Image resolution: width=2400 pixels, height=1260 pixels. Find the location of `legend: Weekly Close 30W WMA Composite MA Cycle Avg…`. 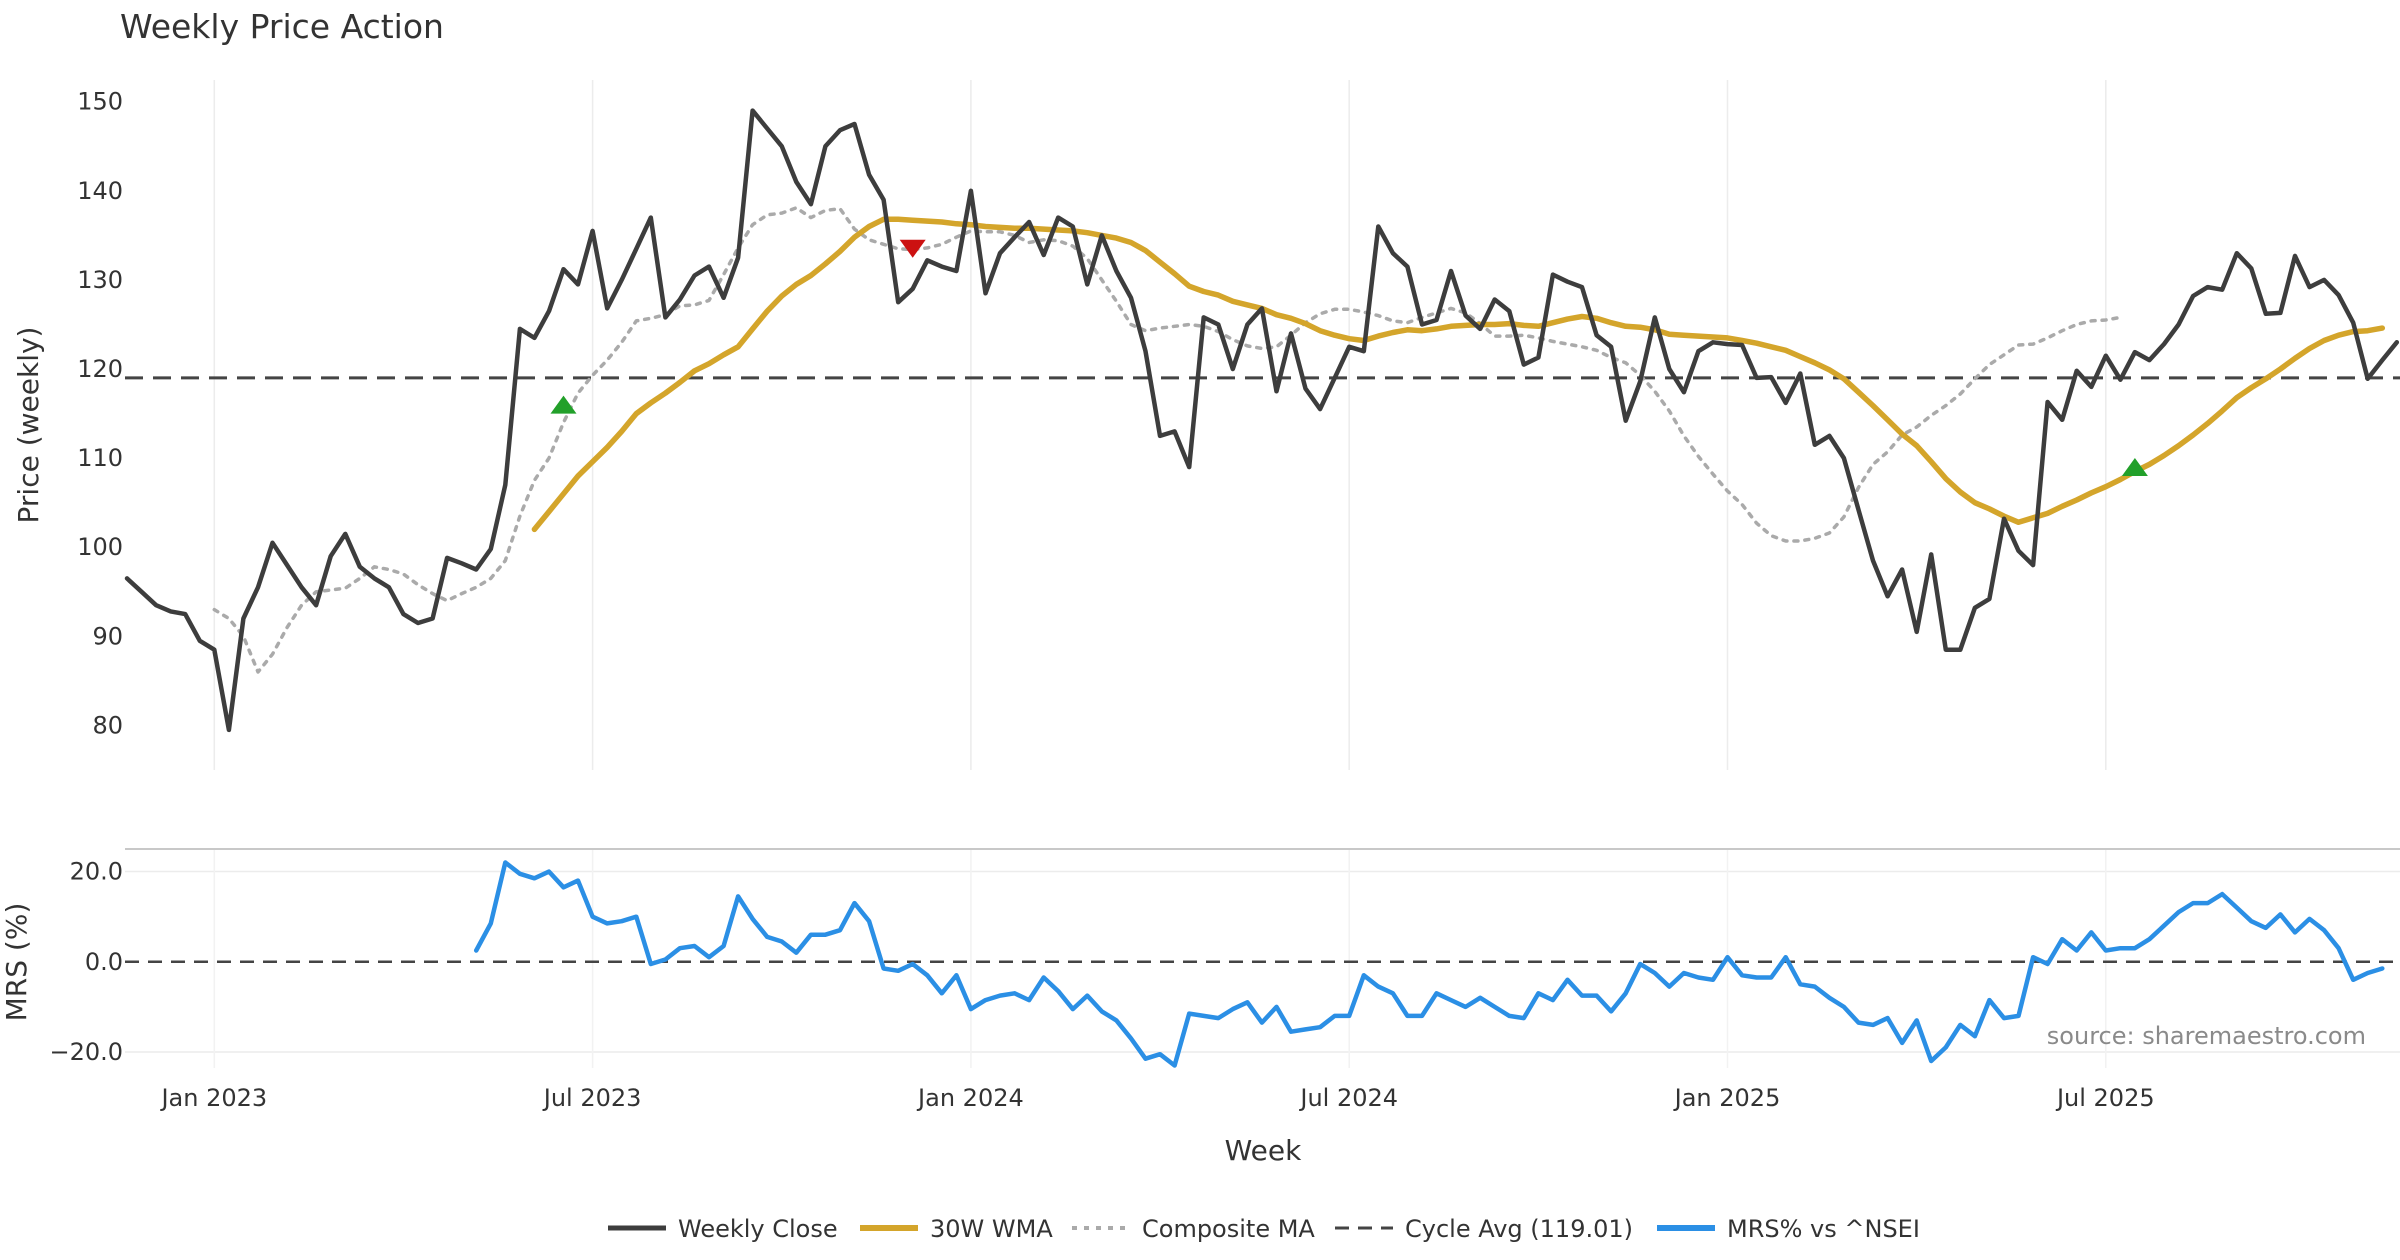

legend: Weekly Close 30W WMA Composite MA Cycle Avg… is located at coordinates (1264, 1229).